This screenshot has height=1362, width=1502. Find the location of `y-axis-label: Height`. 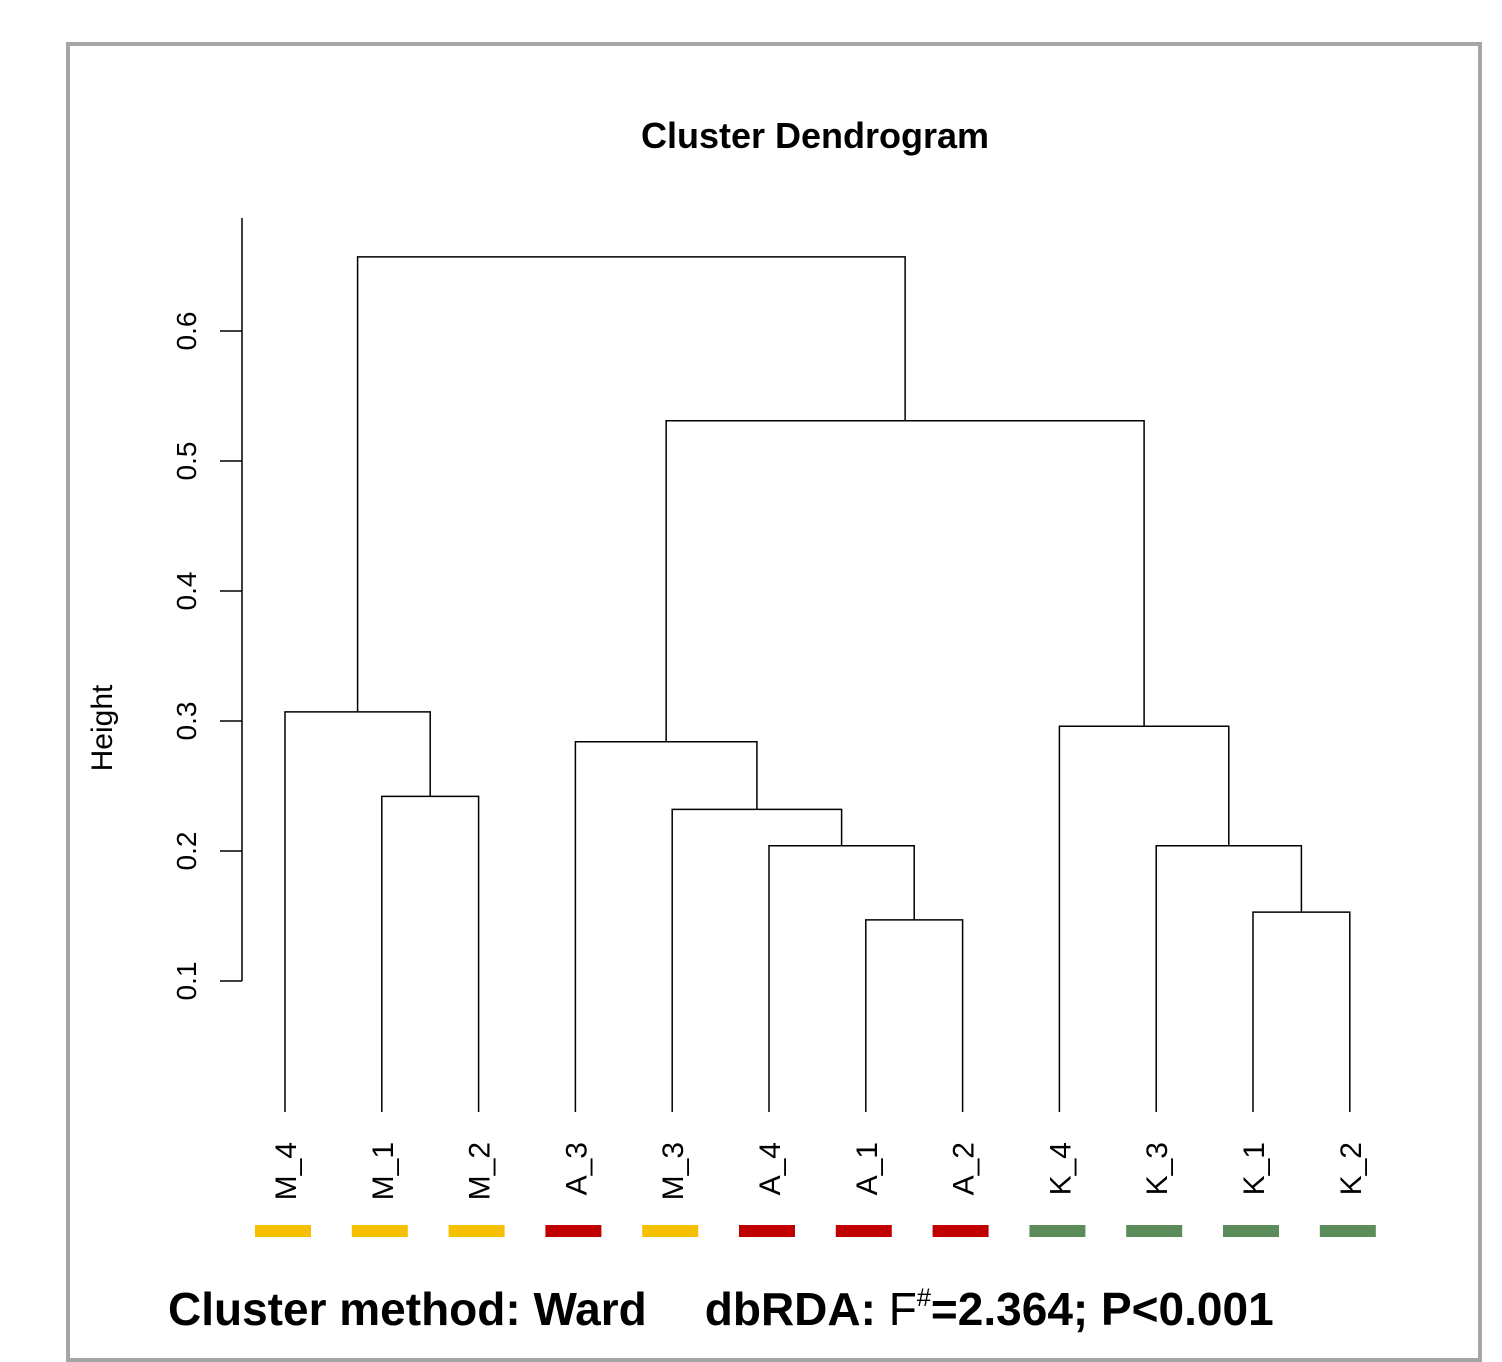

y-axis-label: Height is located at coordinates (102, 727).